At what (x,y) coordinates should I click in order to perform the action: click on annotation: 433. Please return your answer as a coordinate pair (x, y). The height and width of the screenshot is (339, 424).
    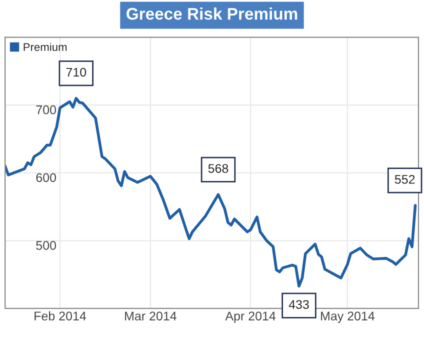
    Looking at the image, I should click on (298, 304).